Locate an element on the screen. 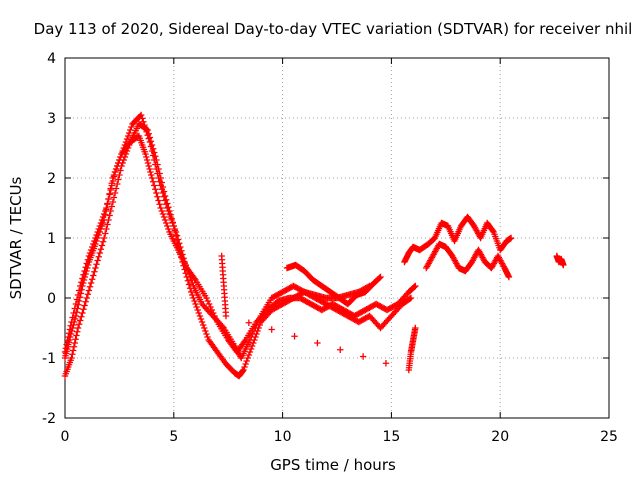 Image resolution: width=640 pixels, height=480 pixels. y-tick-label: 4 is located at coordinates (51, 59).